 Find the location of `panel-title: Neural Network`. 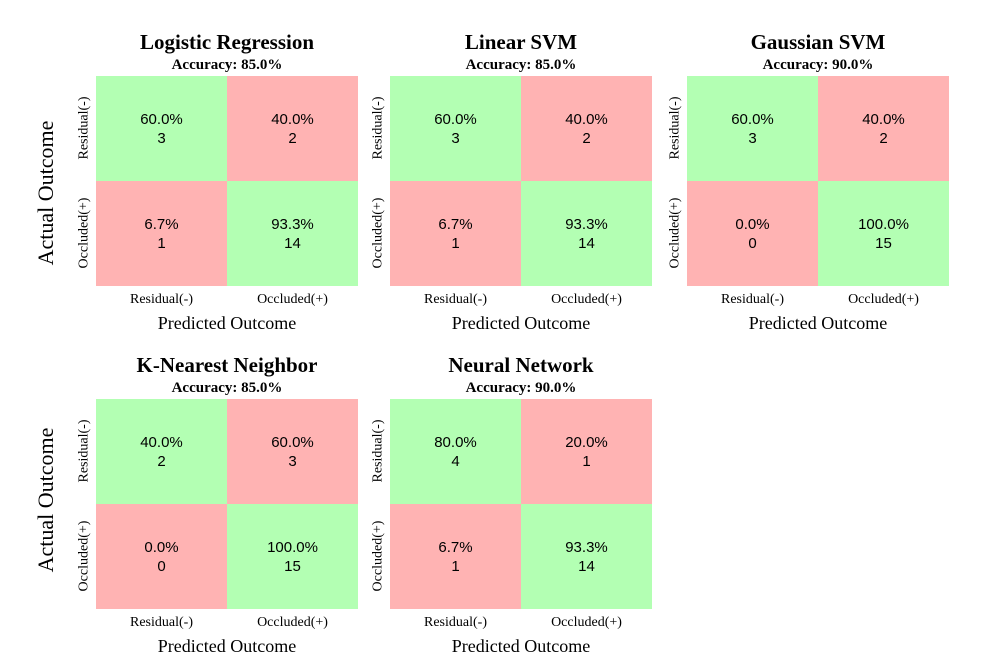

panel-title: Neural Network is located at coordinates (521, 365).